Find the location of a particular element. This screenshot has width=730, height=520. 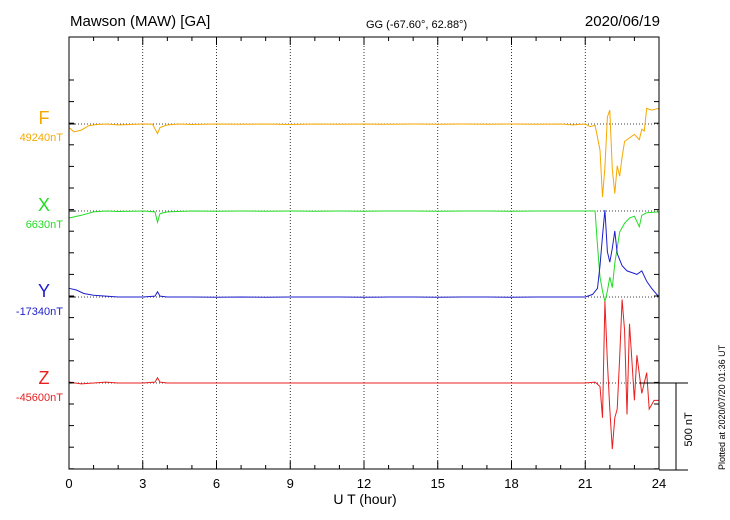

series-line-y is located at coordinates (364, 253).